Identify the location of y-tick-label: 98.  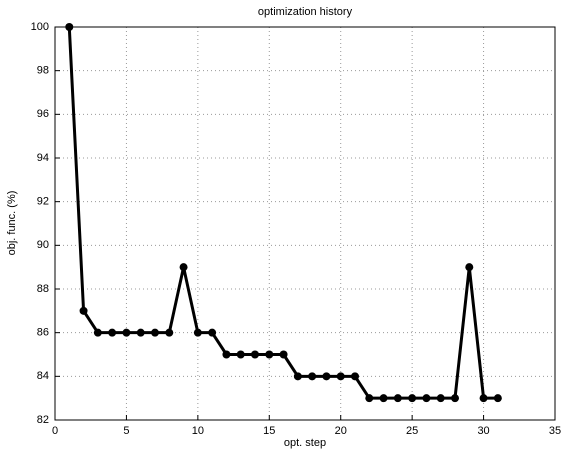
(43, 71).